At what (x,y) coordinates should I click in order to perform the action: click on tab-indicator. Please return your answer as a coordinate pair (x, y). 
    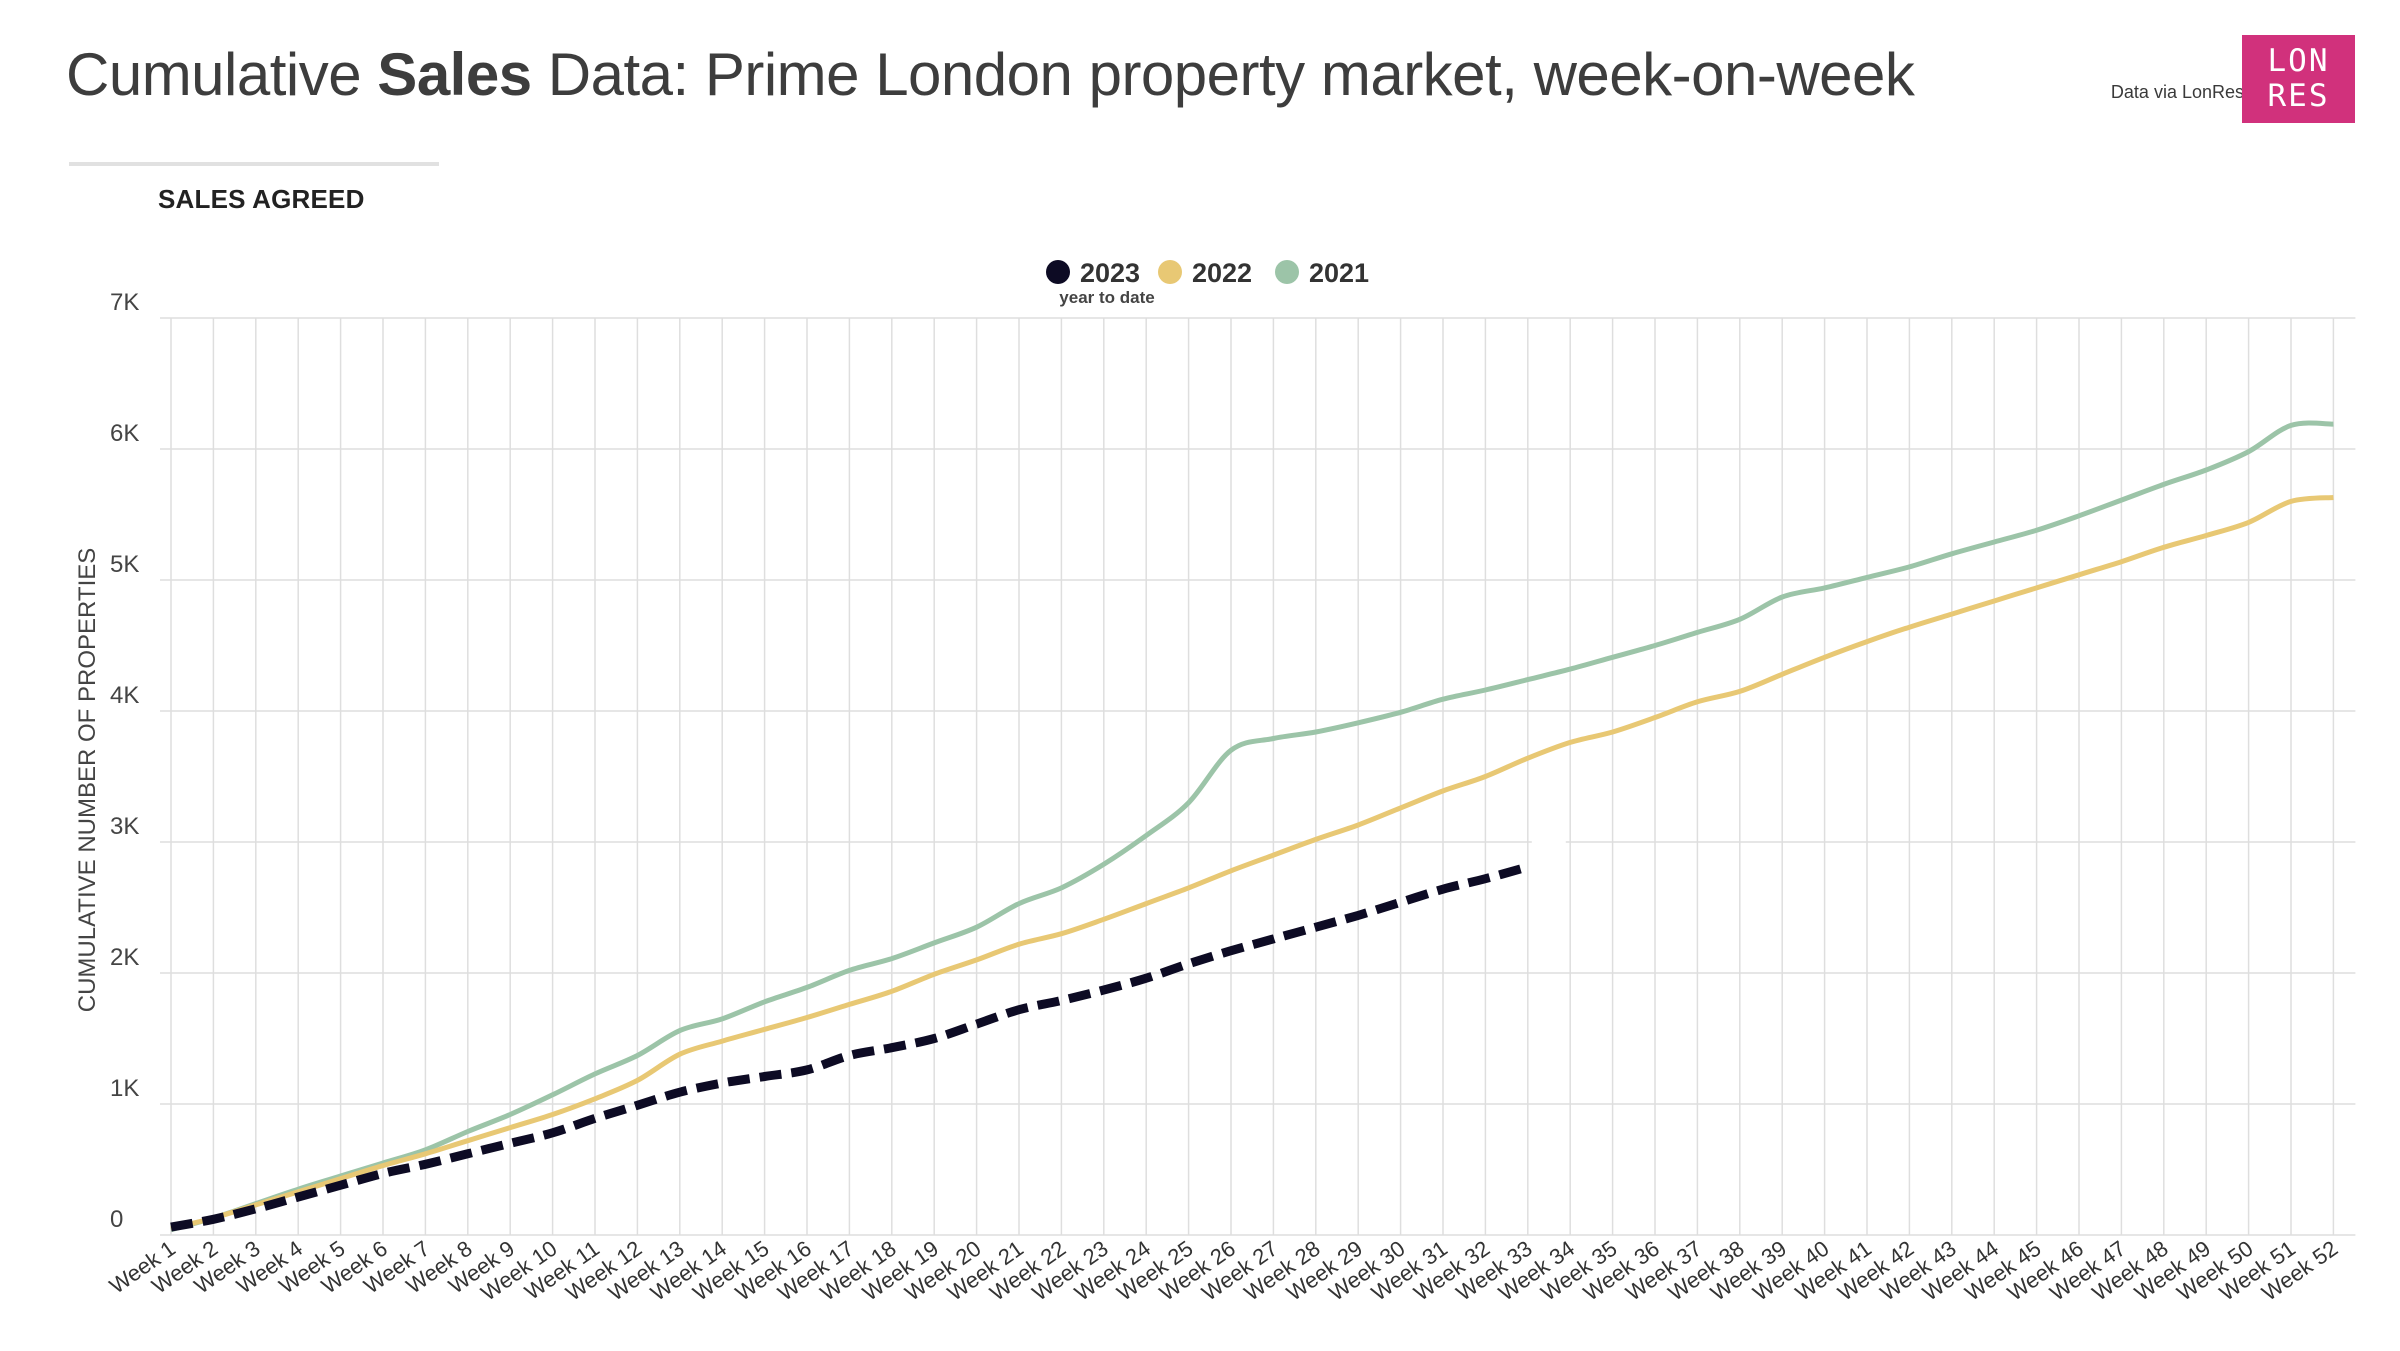
    Looking at the image, I should click on (254, 164).